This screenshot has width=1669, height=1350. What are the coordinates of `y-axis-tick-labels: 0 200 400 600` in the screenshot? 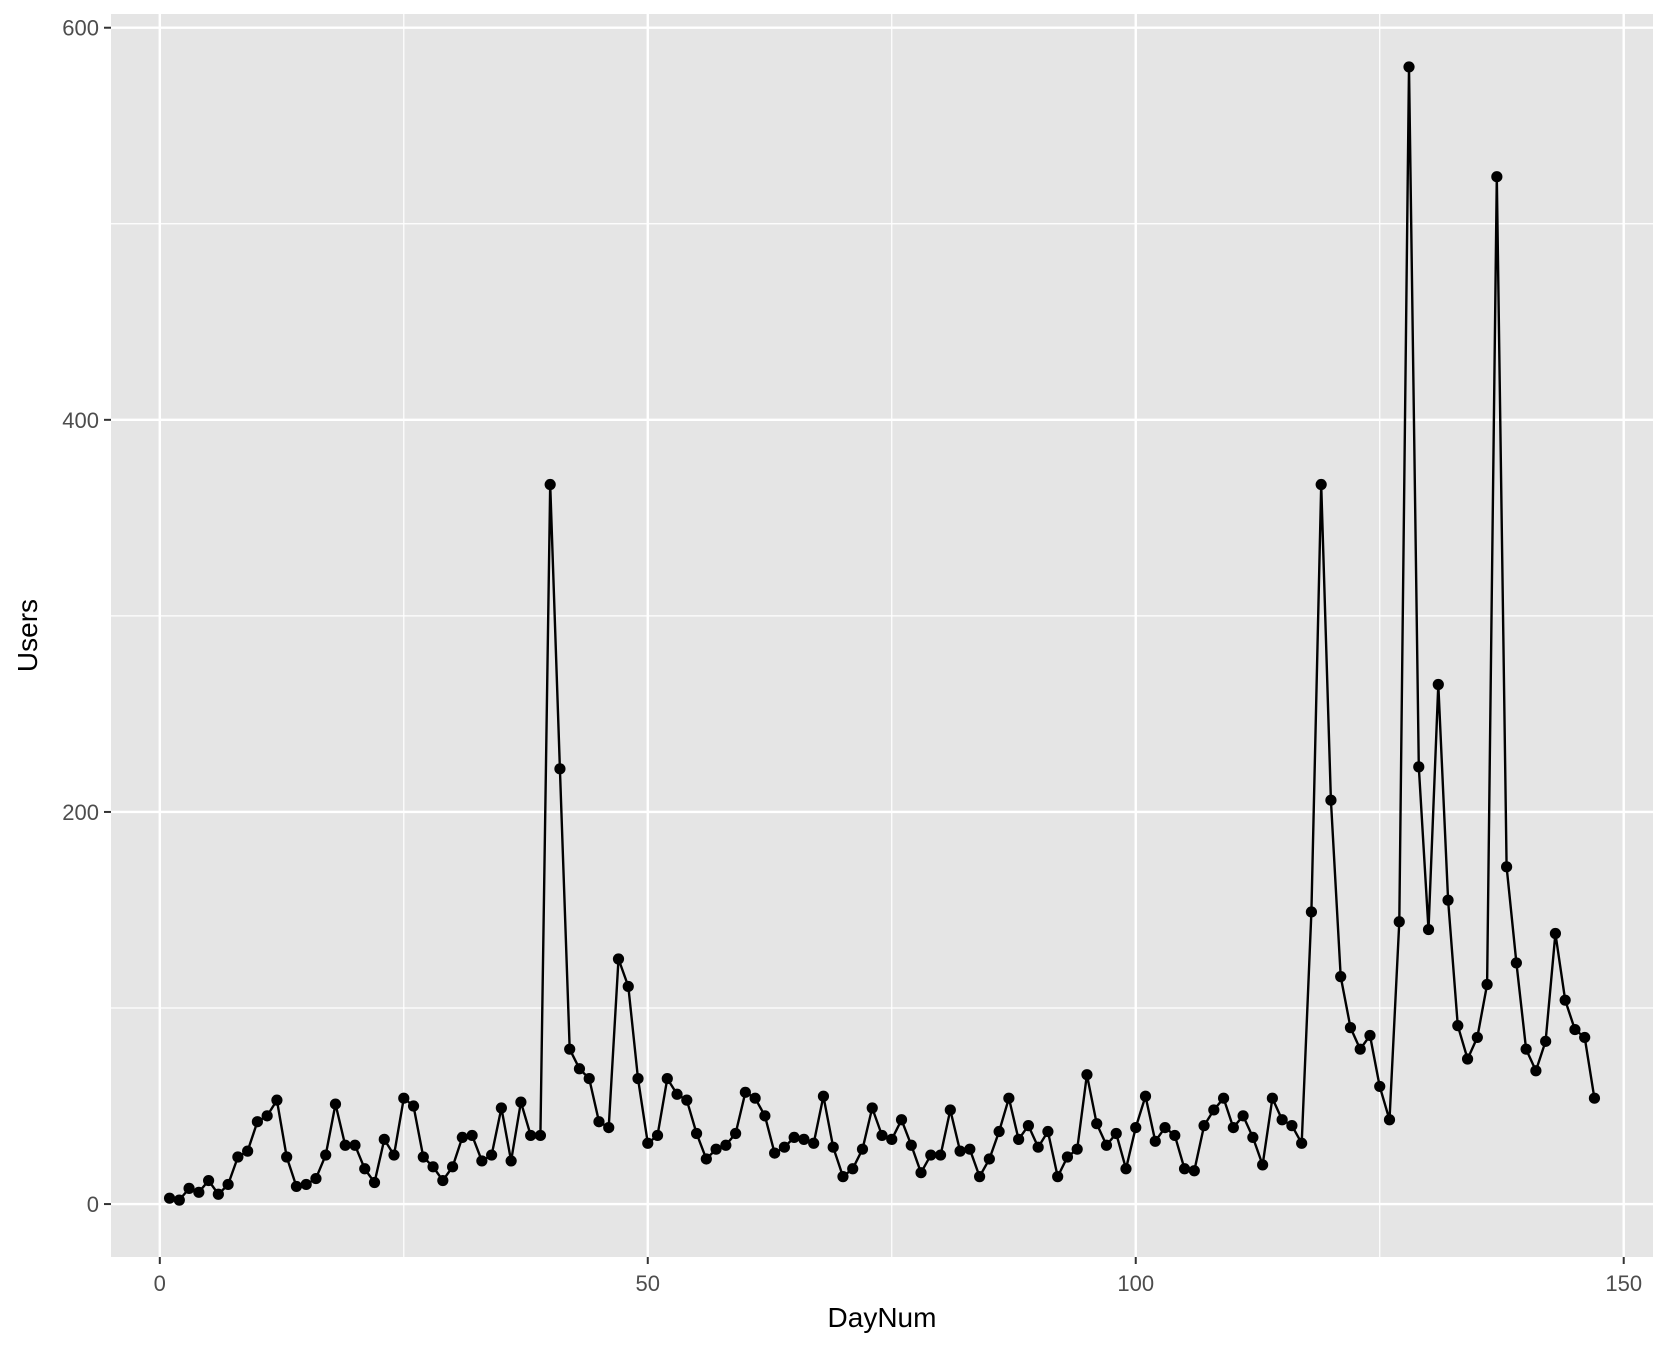 It's located at (80, 616).